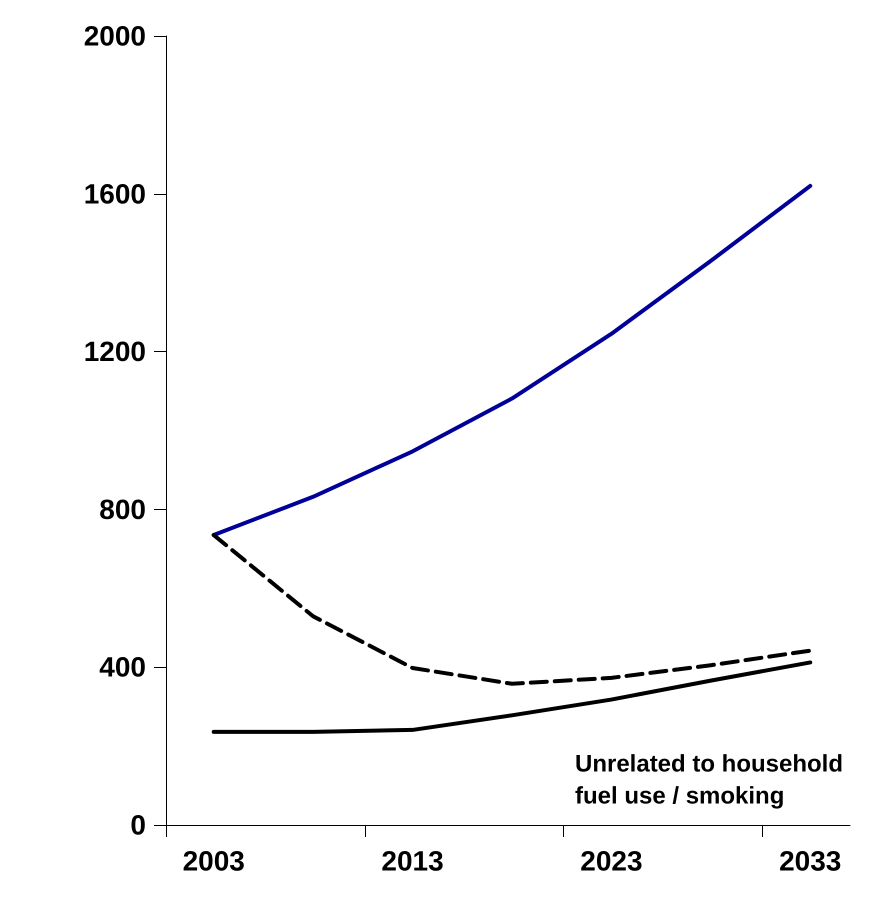  Describe the element at coordinates (412, 861) in the screenshot. I see `x-tick-label: 2013` at that location.